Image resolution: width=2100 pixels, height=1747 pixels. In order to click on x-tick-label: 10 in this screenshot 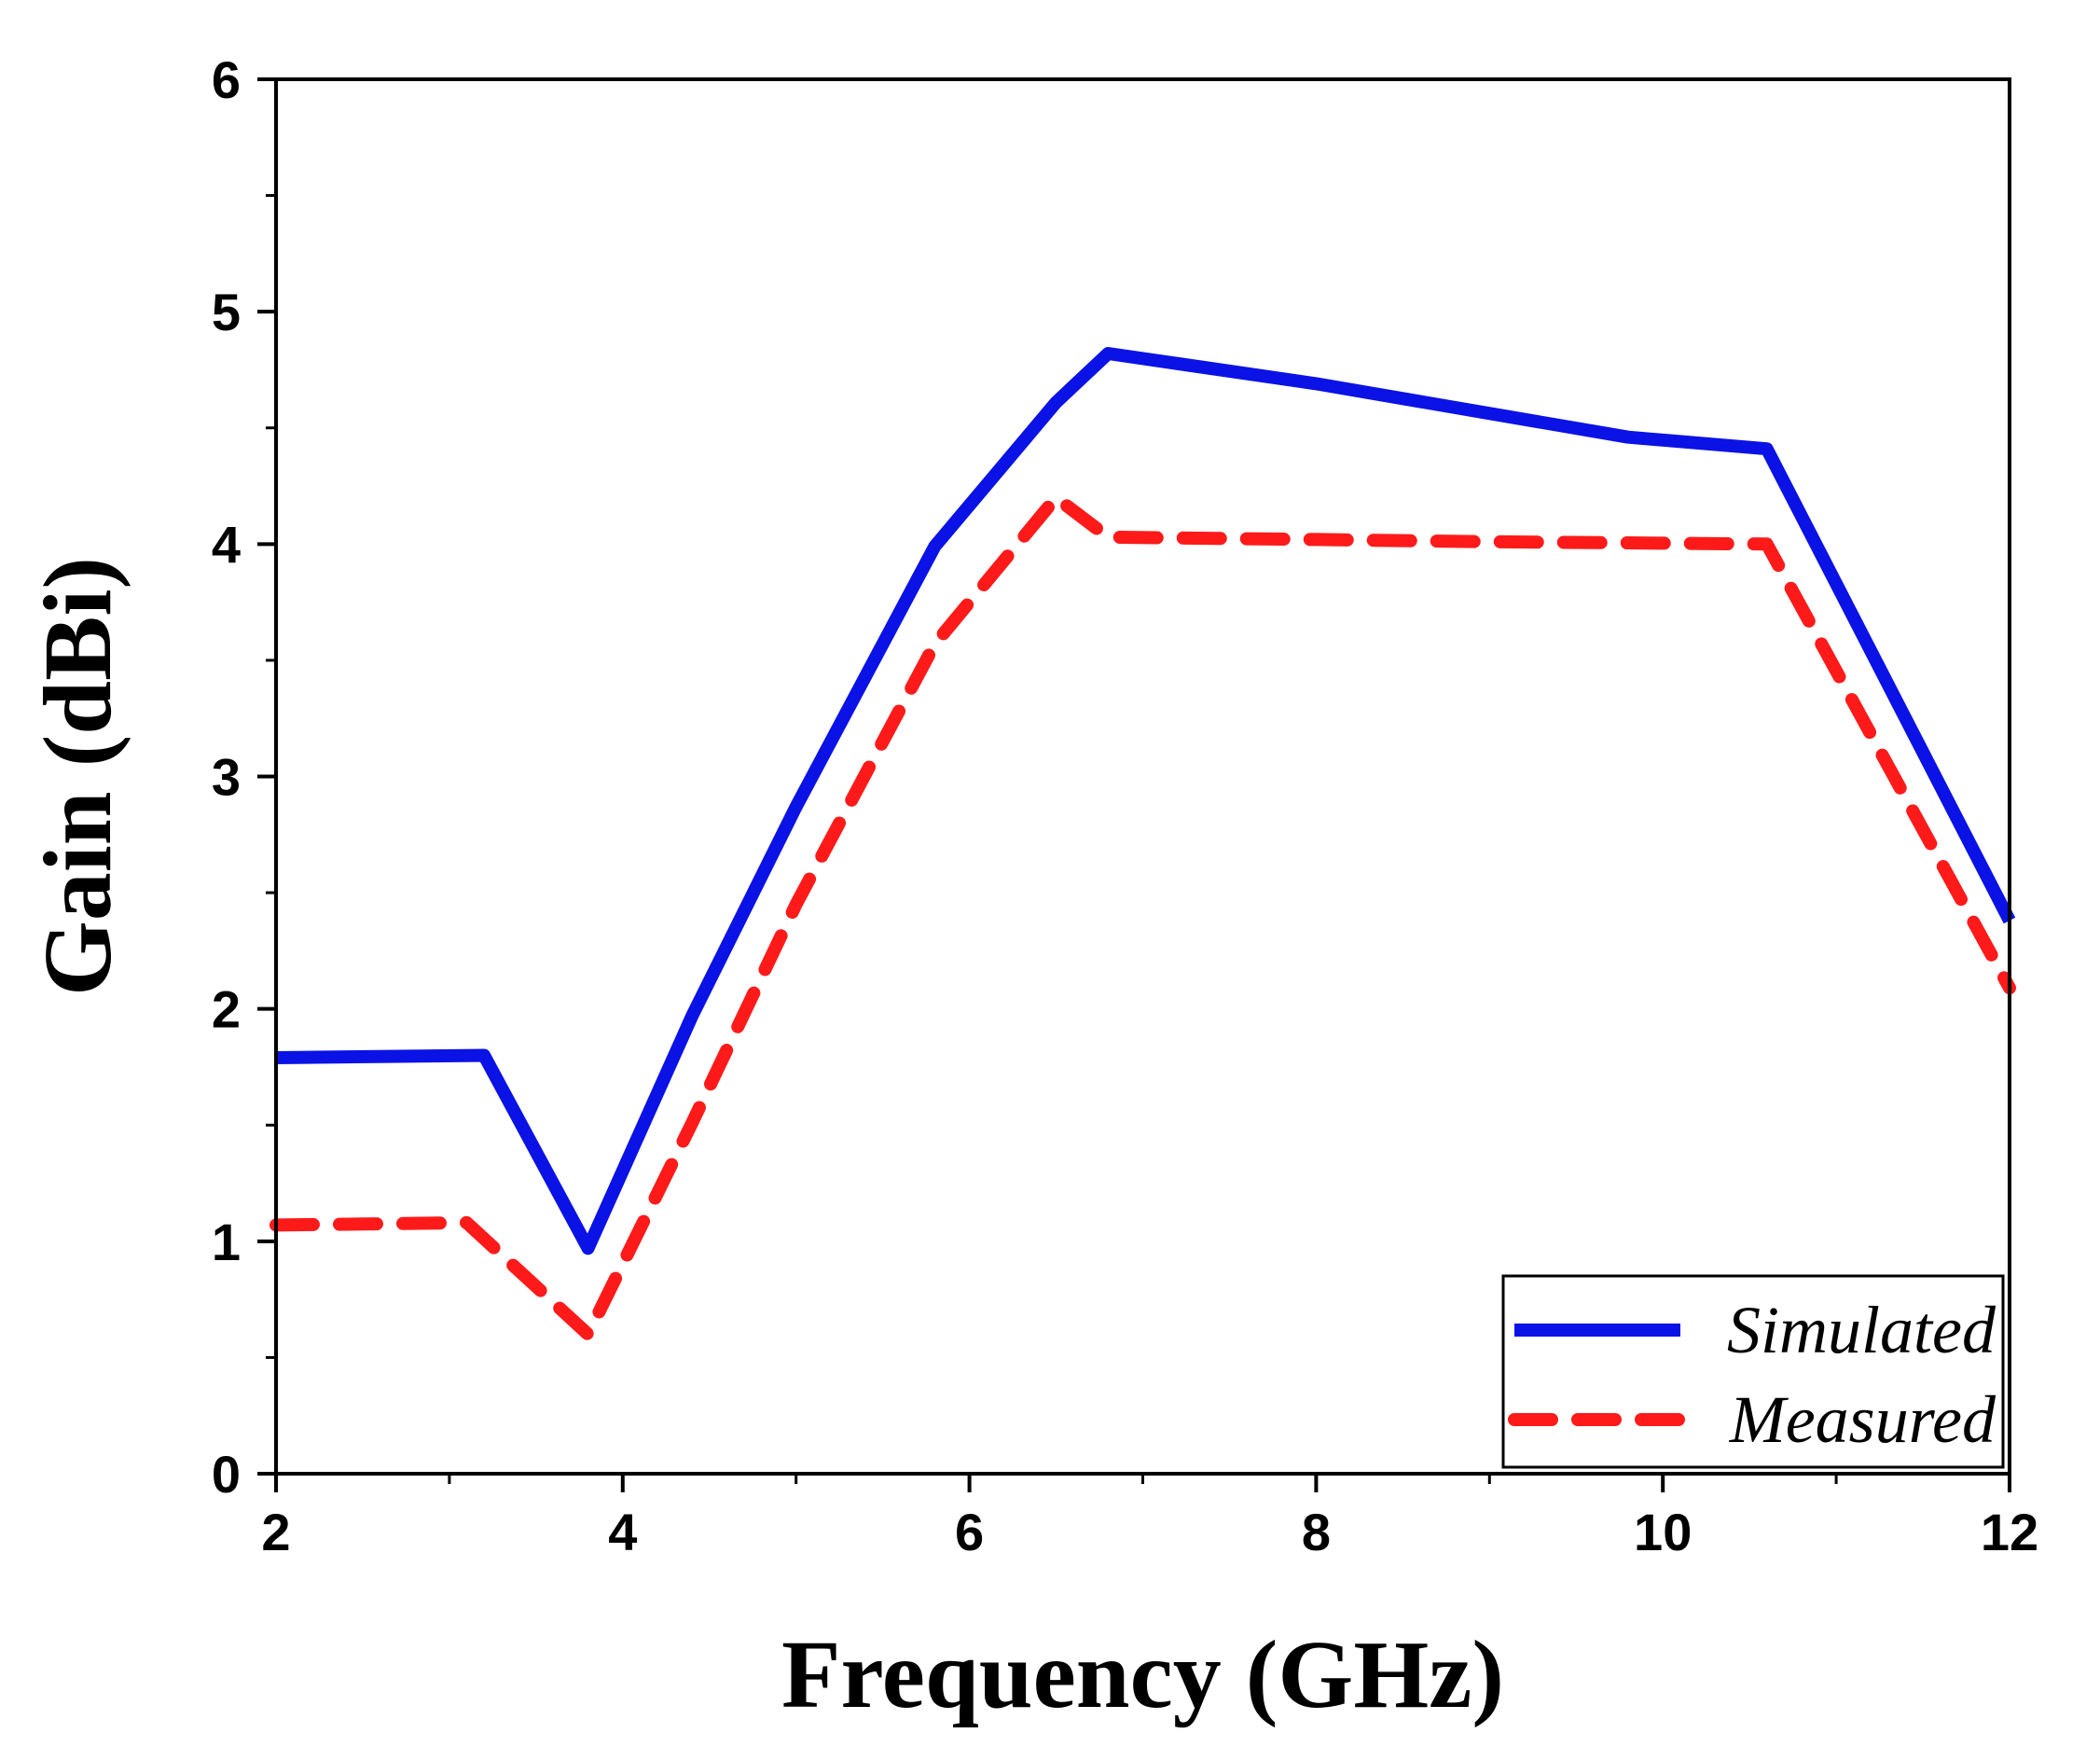, I will do `click(1663, 1532)`.